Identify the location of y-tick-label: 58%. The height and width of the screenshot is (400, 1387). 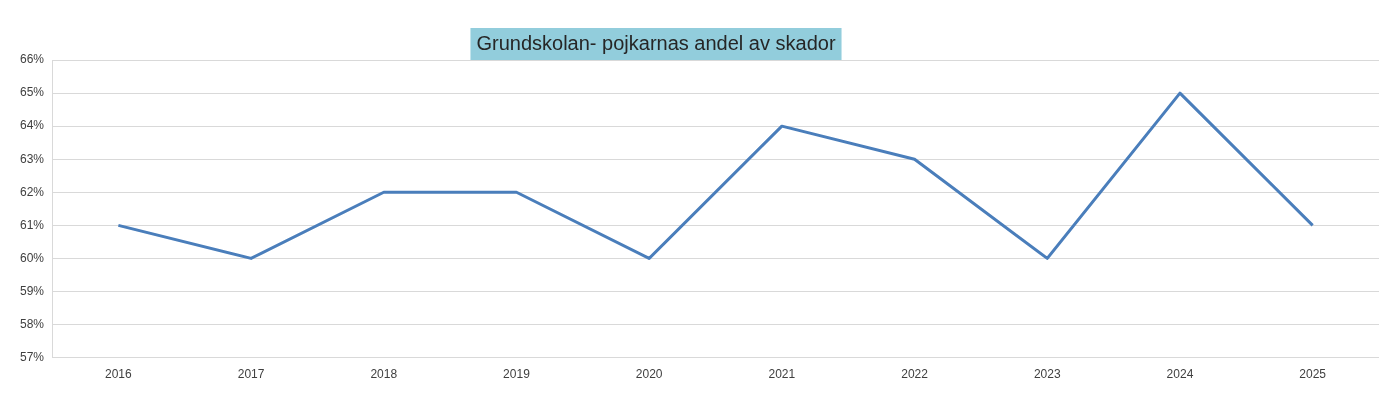
(32, 323).